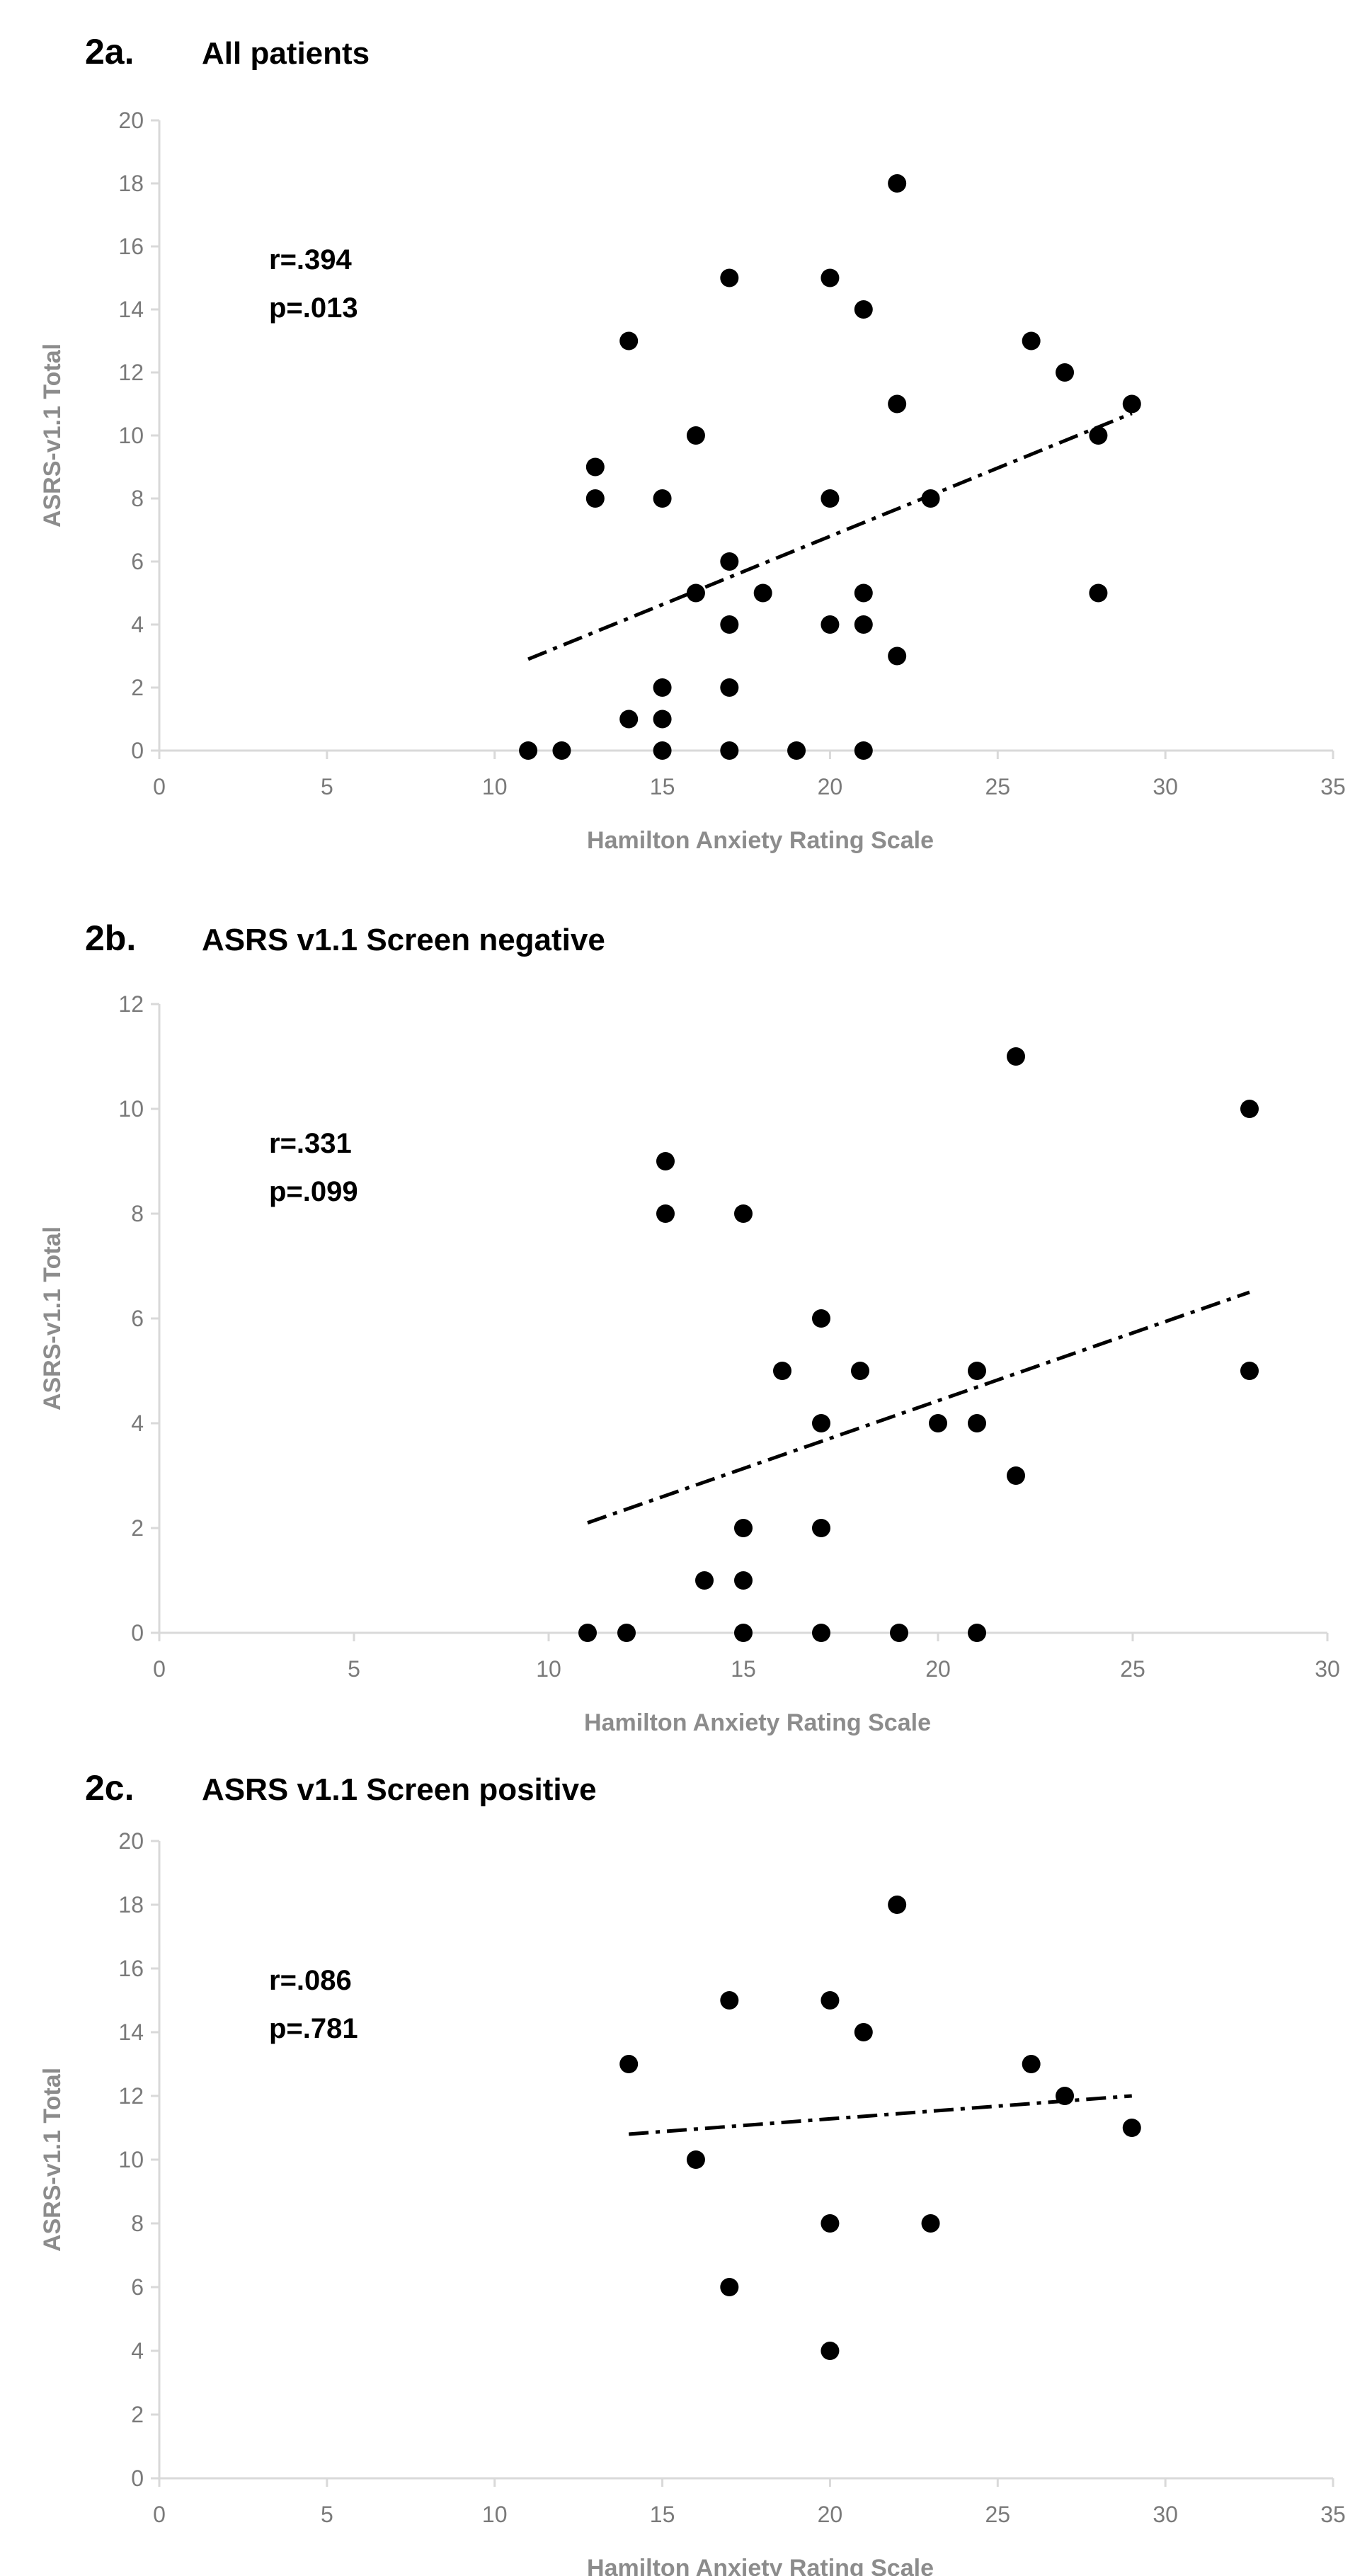 This screenshot has width=1355, height=2576. I want to click on chart-2a-x-tick-label: 25, so click(998, 786).